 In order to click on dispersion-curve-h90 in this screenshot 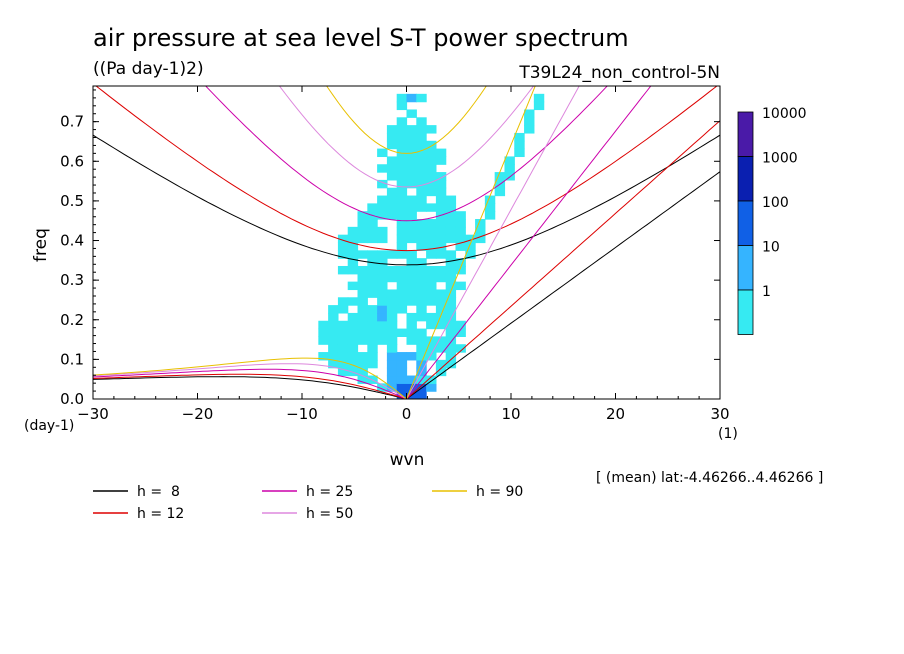, I will do `click(250, 378)`.